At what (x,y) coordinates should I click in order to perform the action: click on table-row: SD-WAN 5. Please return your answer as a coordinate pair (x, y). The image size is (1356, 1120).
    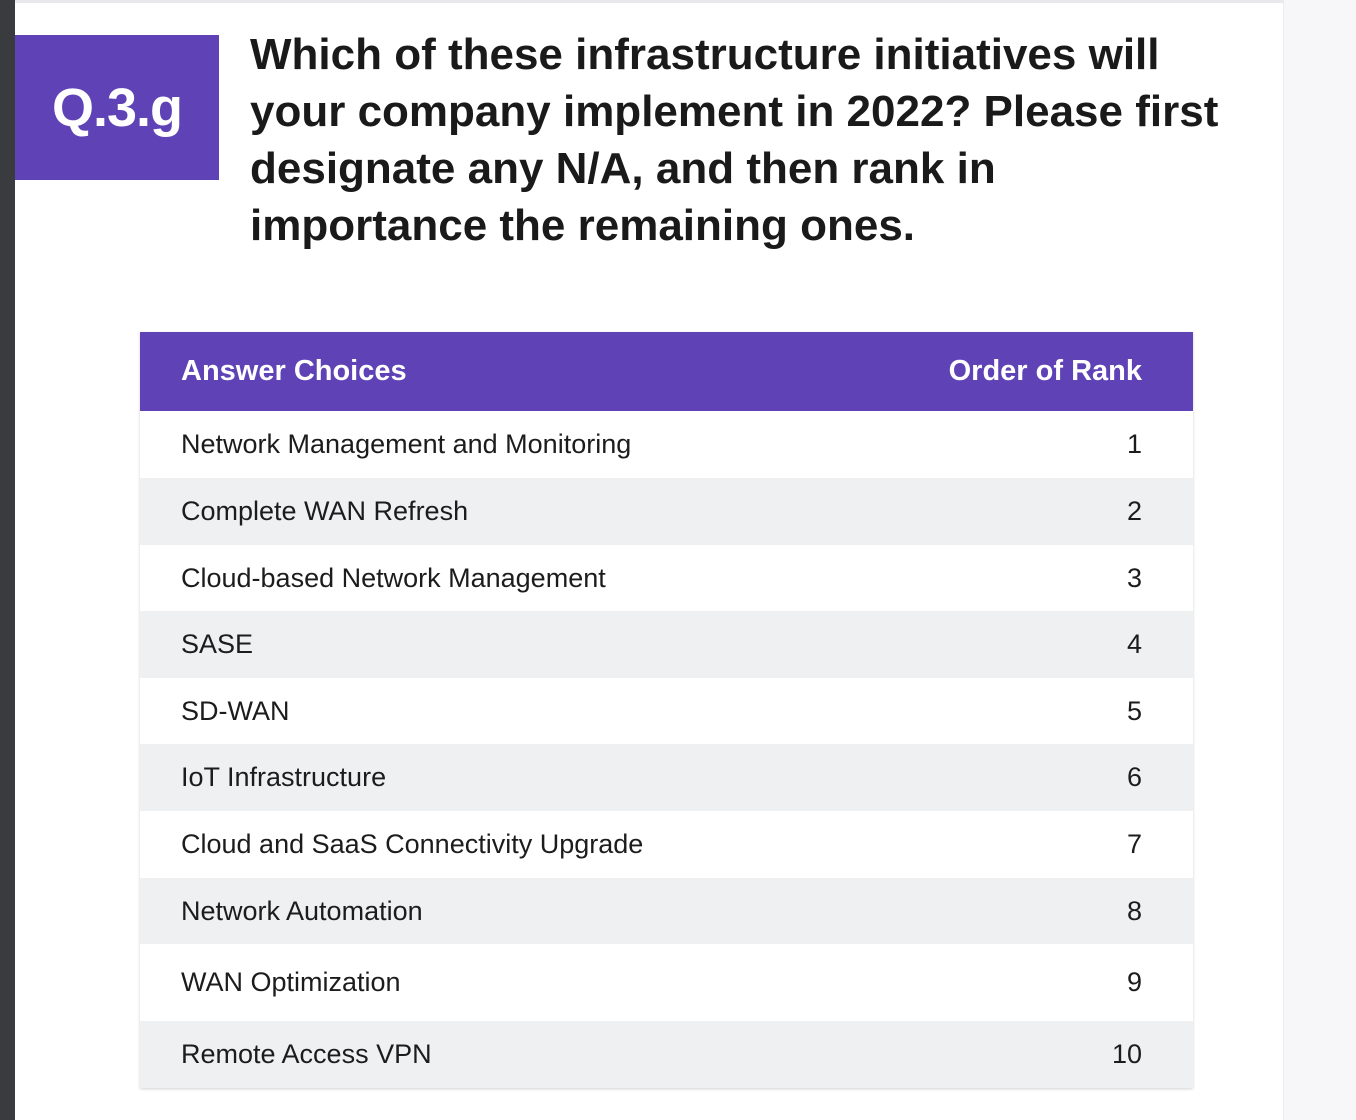
    Looking at the image, I should click on (666, 711).